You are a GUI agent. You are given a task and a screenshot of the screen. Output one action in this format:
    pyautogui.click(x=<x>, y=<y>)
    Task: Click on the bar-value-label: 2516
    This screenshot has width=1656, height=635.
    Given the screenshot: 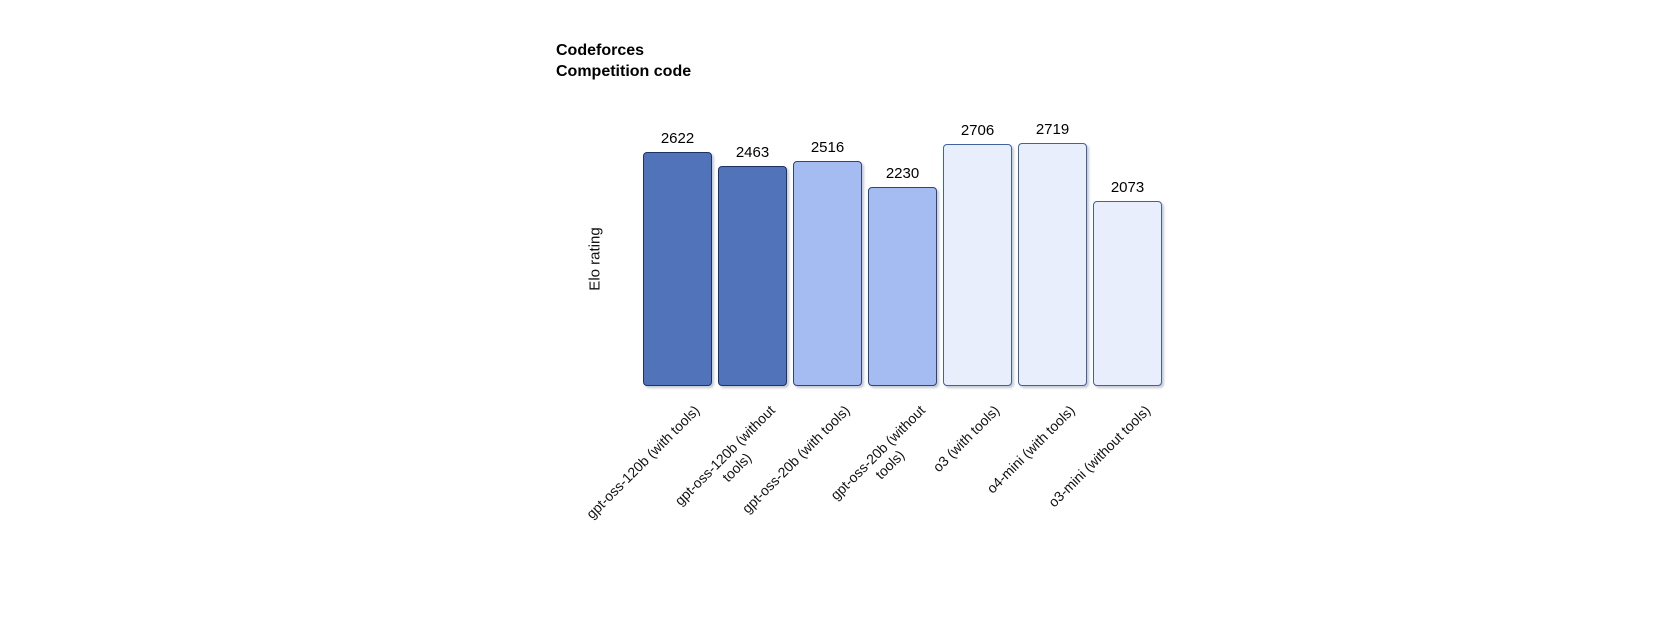 What is the action you would take?
    pyautogui.click(x=827, y=147)
    